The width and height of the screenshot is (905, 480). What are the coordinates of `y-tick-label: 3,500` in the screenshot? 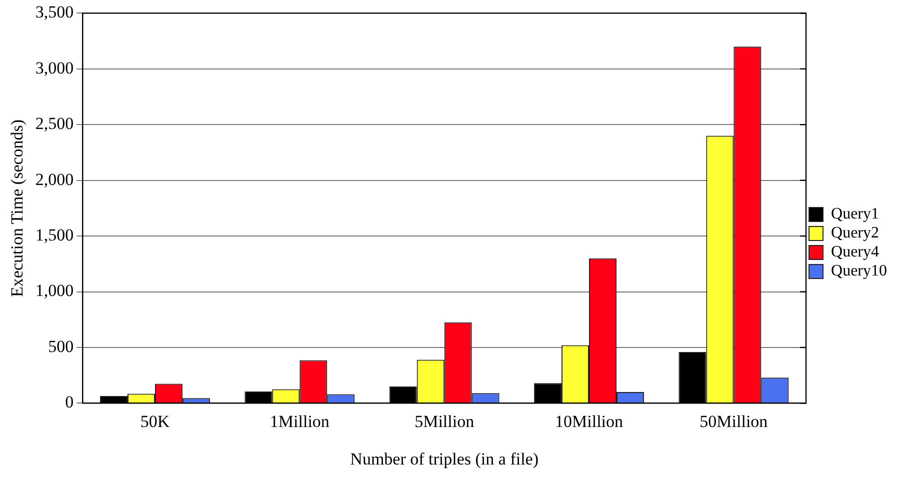 It's located at (54, 12).